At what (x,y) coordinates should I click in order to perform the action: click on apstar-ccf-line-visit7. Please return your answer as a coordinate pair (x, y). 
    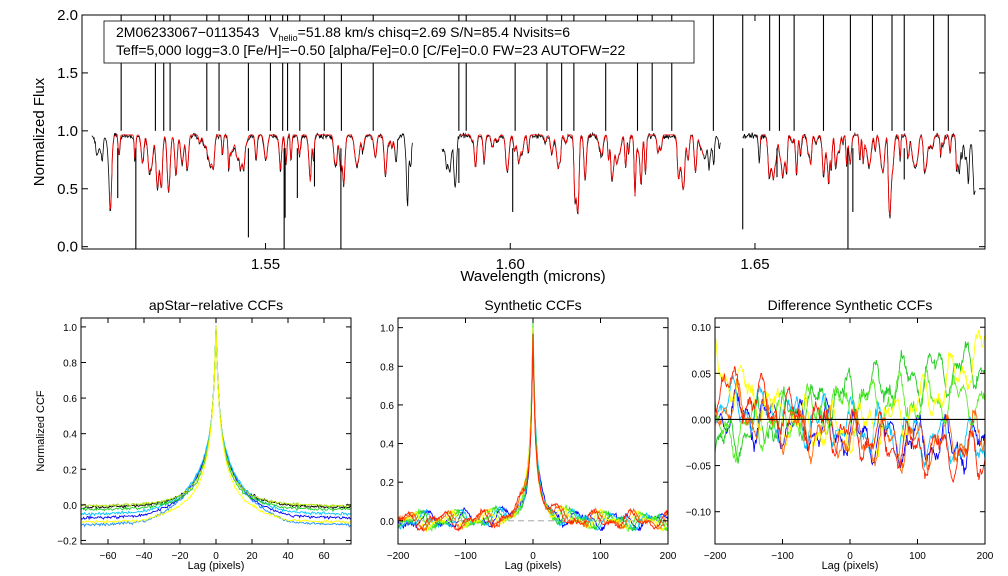
    Looking at the image, I should click on (216, 425).